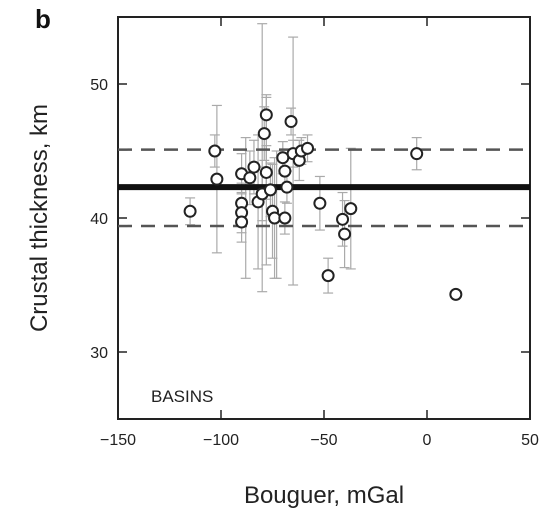 This screenshot has width=539, height=511. What do you see at coordinates (99, 353) in the screenshot?
I see `y-tick-label: 30` at bounding box center [99, 353].